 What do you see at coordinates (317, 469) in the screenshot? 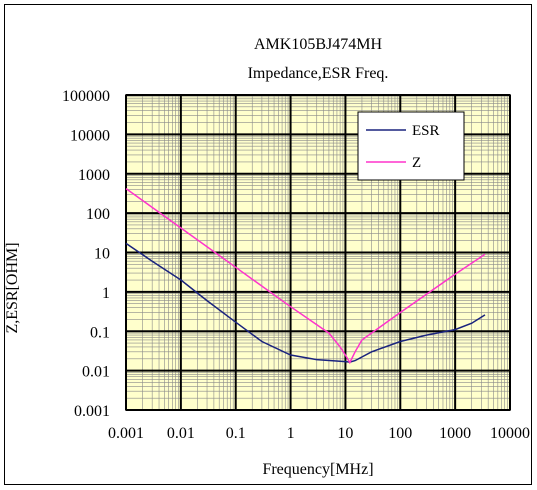
I see `x-axis-label: Frequency[MHz]` at bounding box center [317, 469].